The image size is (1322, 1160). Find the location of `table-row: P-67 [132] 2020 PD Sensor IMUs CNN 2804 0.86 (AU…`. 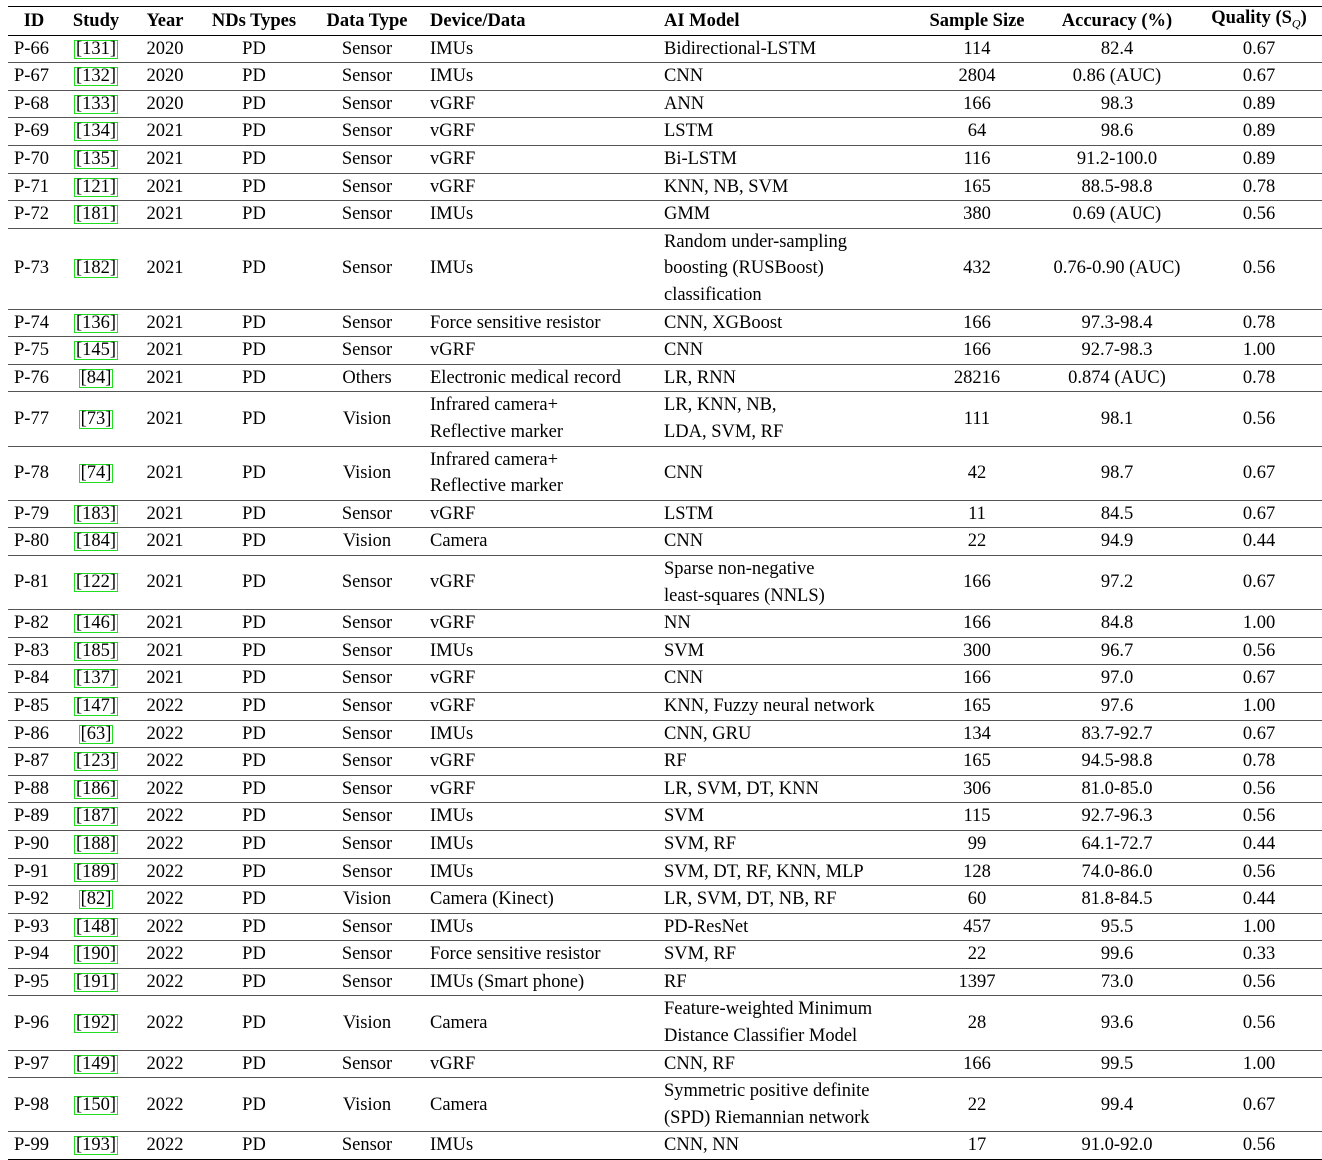

table-row: P-67 [132] 2020 PD Sensor IMUs CNN 2804 0.86 (AU… is located at coordinates (665, 77).